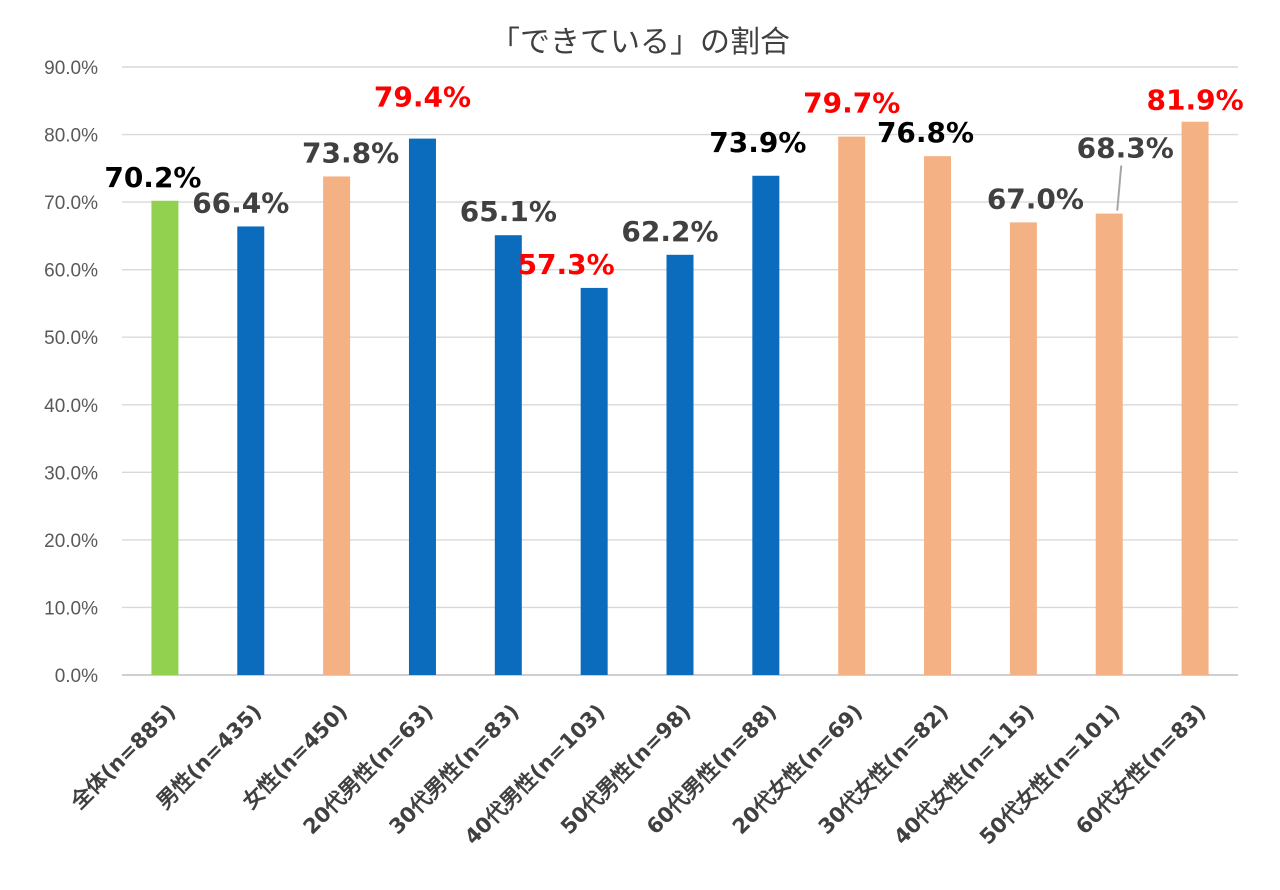 Image resolution: width=1280 pixels, height=890 pixels. I want to click on y-tick-label: 70.0%, so click(71, 203).